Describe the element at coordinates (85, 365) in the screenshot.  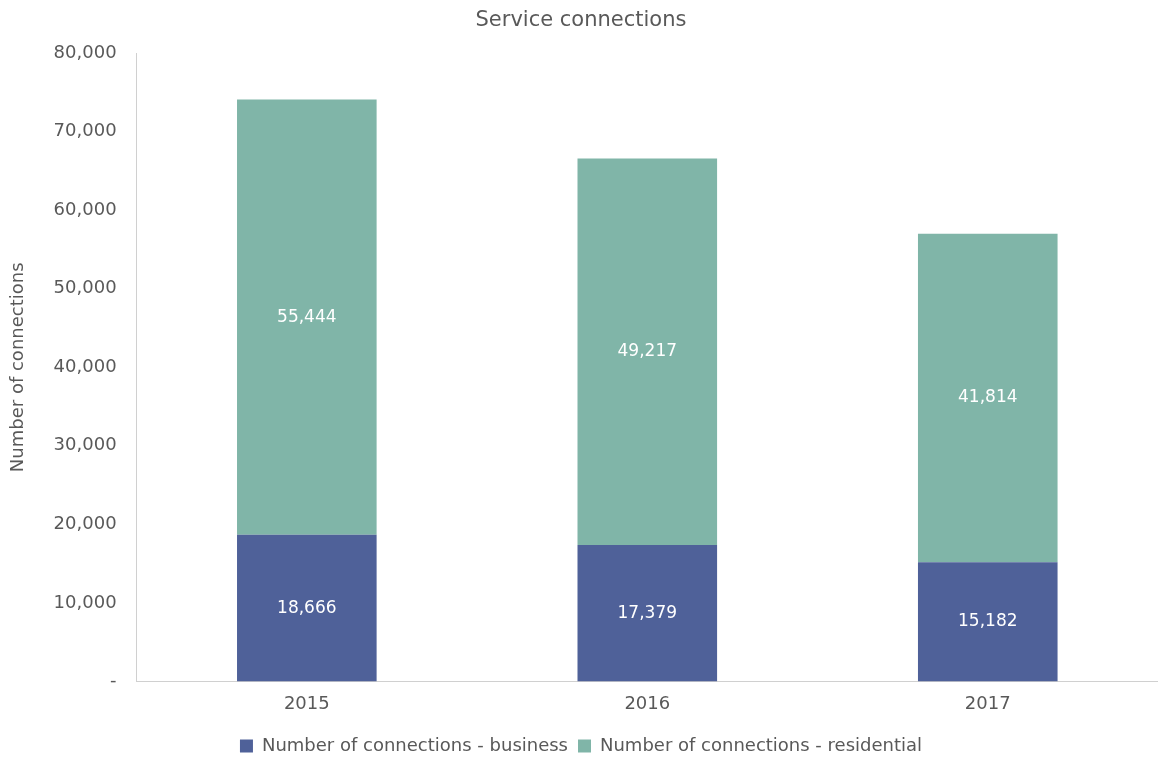
I see `y-tick-label: 40,000` at that location.